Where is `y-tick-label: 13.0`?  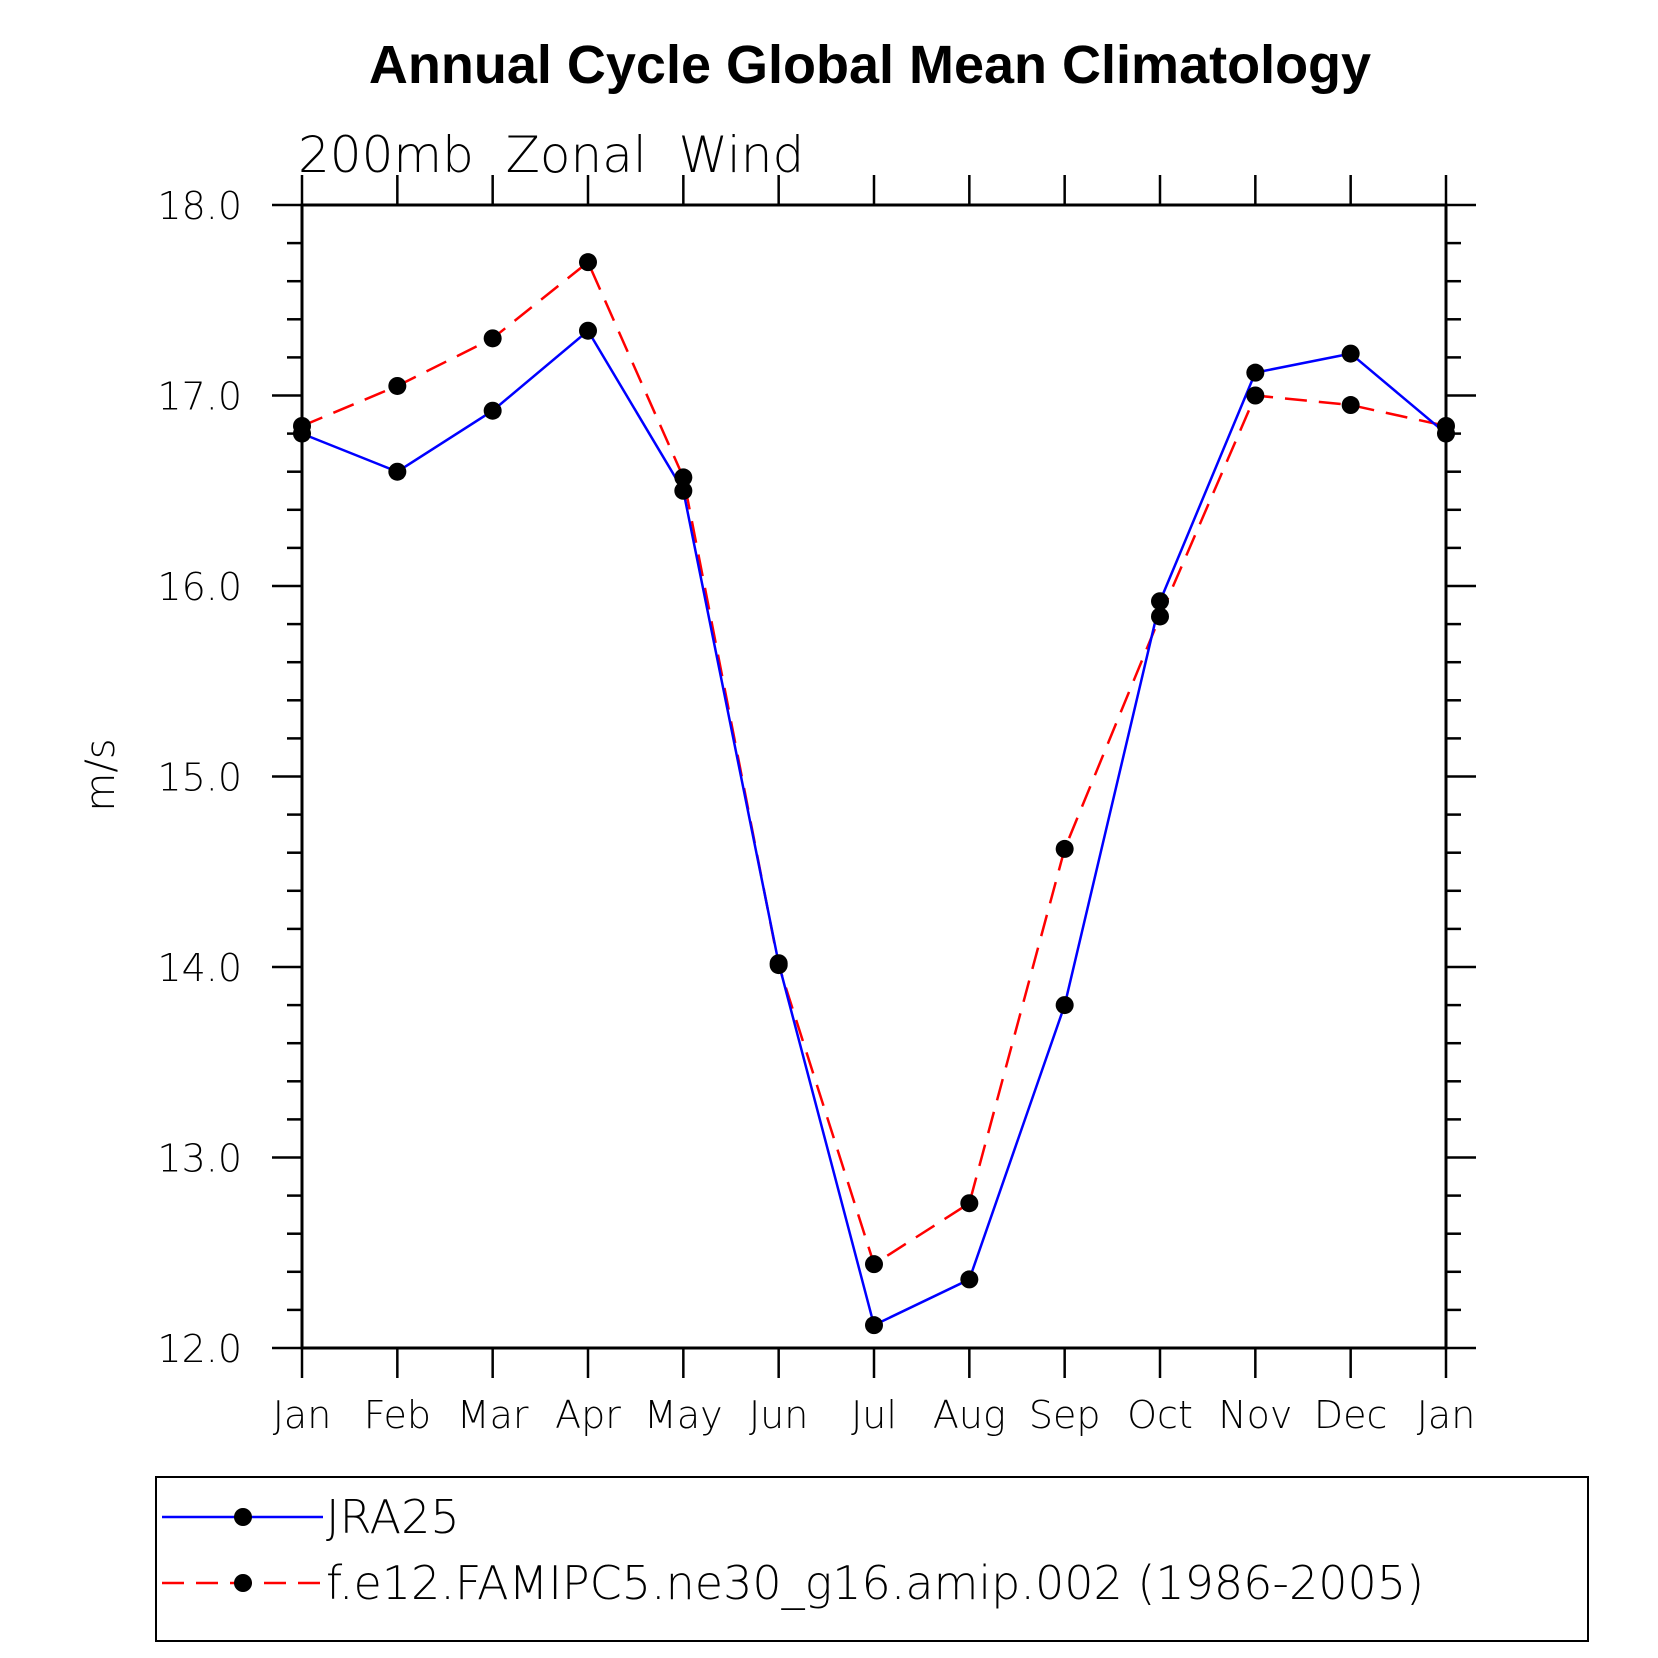 y-tick-label: 13.0 is located at coordinates (199, 1159).